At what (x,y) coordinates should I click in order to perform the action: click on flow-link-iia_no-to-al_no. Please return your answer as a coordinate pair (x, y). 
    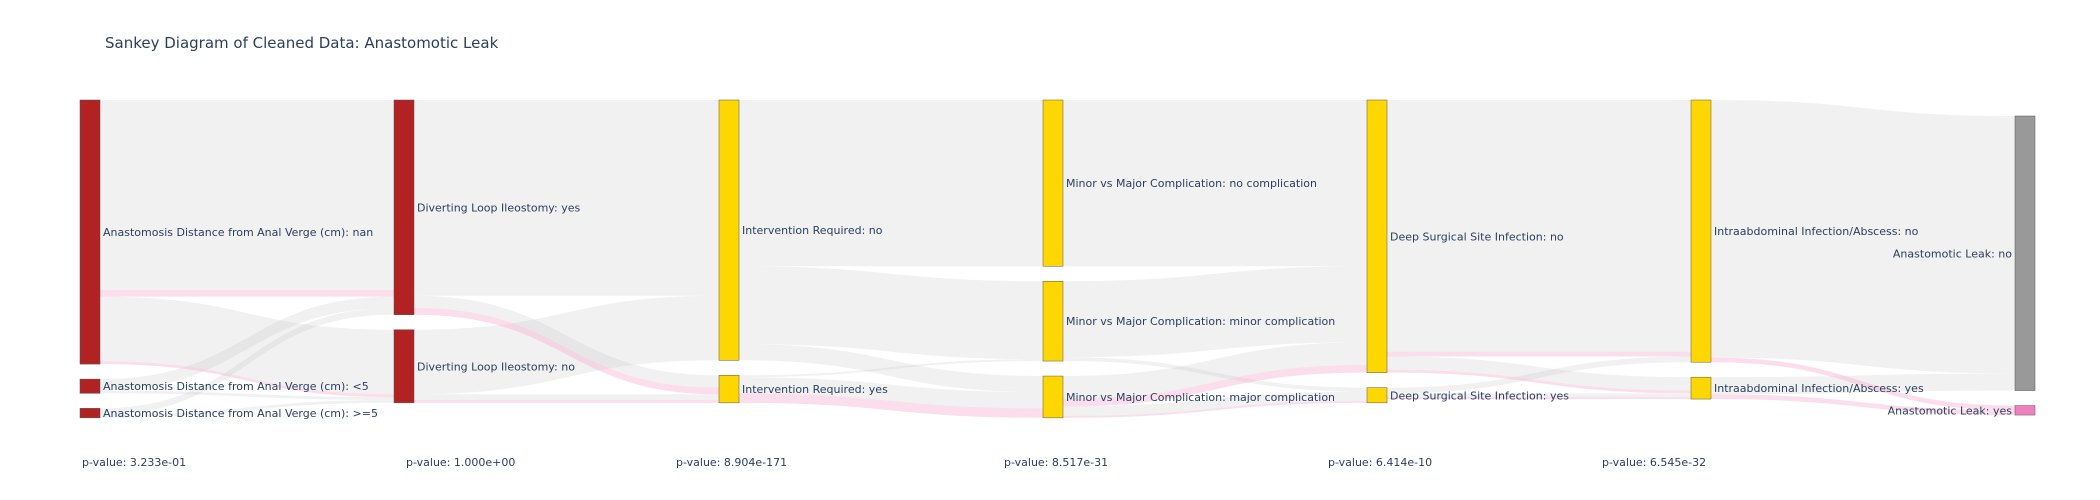
    Looking at the image, I should click on (1863, 237).